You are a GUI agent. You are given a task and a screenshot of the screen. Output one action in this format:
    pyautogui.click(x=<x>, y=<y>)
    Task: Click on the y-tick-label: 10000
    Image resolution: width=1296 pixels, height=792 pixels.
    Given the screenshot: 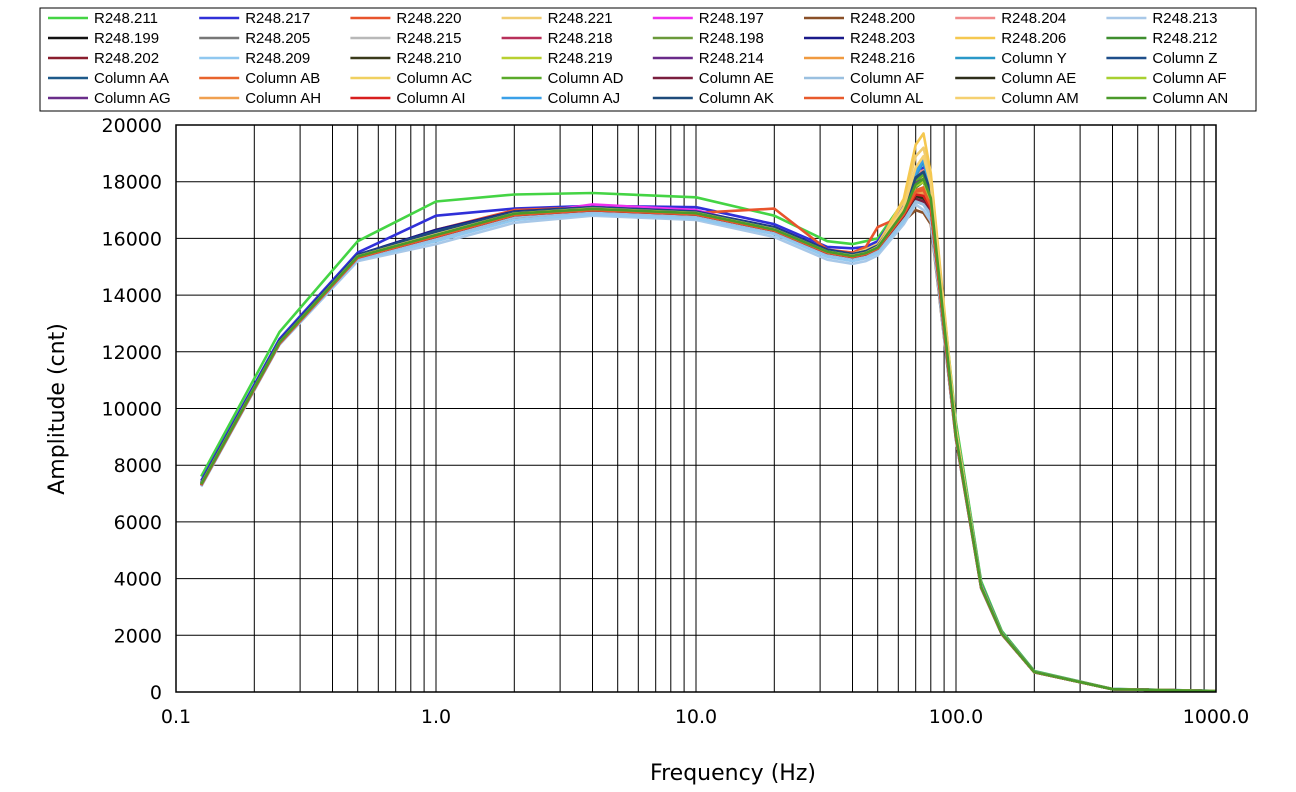 What is the action you would take?
    pyautogui.click(x=132, y=410)
    